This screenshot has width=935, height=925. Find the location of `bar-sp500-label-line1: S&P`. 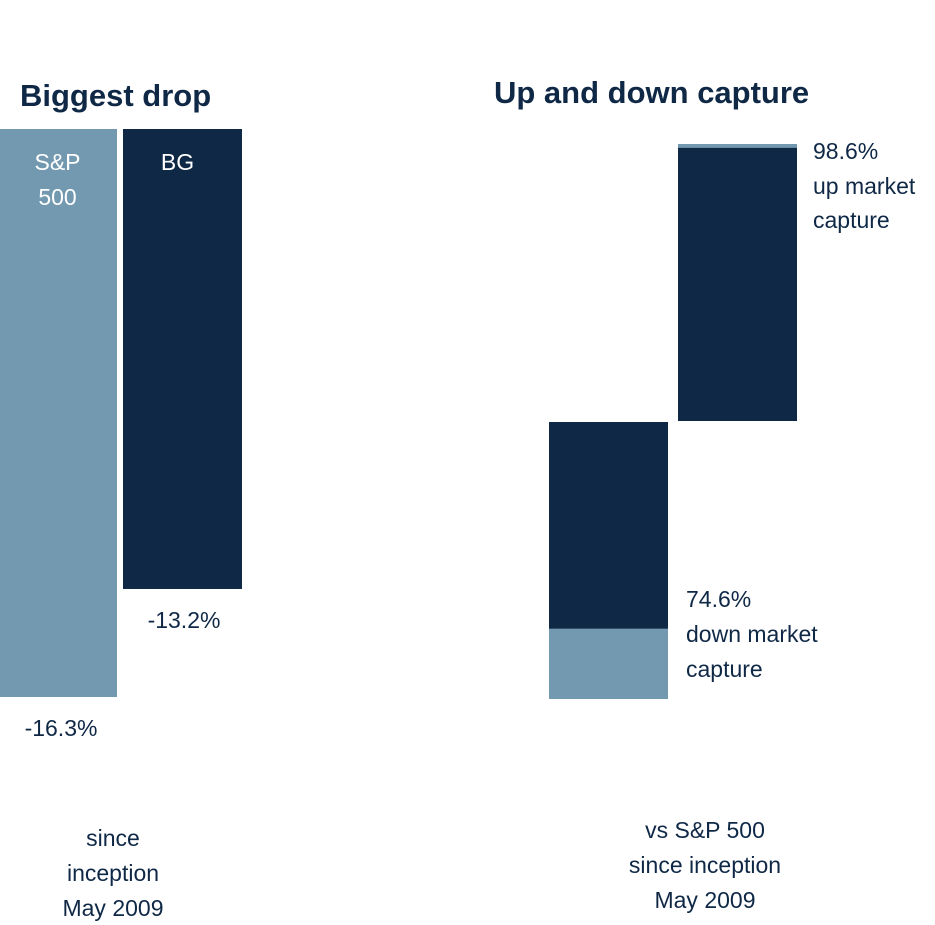

bar-sp500-label-line1: S&P is located at coordinates (57, 162).